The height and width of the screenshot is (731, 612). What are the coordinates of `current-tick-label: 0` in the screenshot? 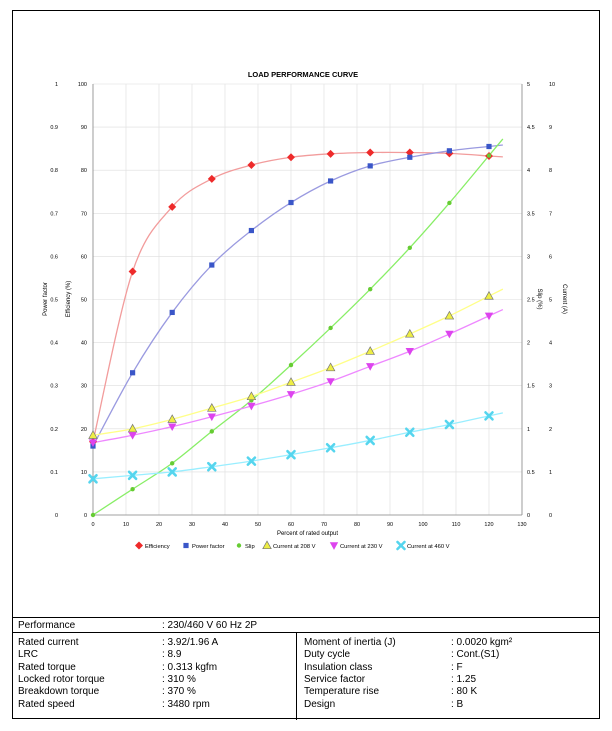 It's located at (550, 516).